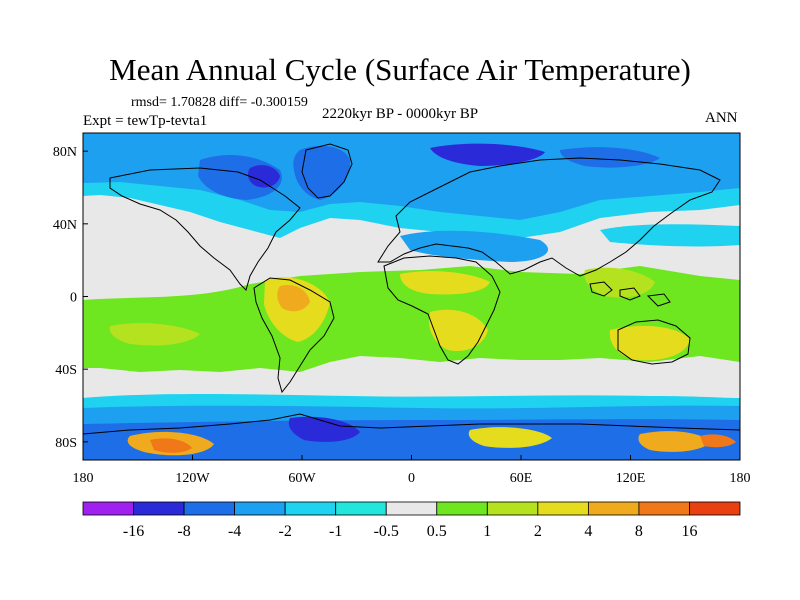 The image size is (800, 600). Describe the element at coordinates (400, 114) in the screenshot. I see `period-text: 2220kyr BP - 0000kyr BP` at that location.